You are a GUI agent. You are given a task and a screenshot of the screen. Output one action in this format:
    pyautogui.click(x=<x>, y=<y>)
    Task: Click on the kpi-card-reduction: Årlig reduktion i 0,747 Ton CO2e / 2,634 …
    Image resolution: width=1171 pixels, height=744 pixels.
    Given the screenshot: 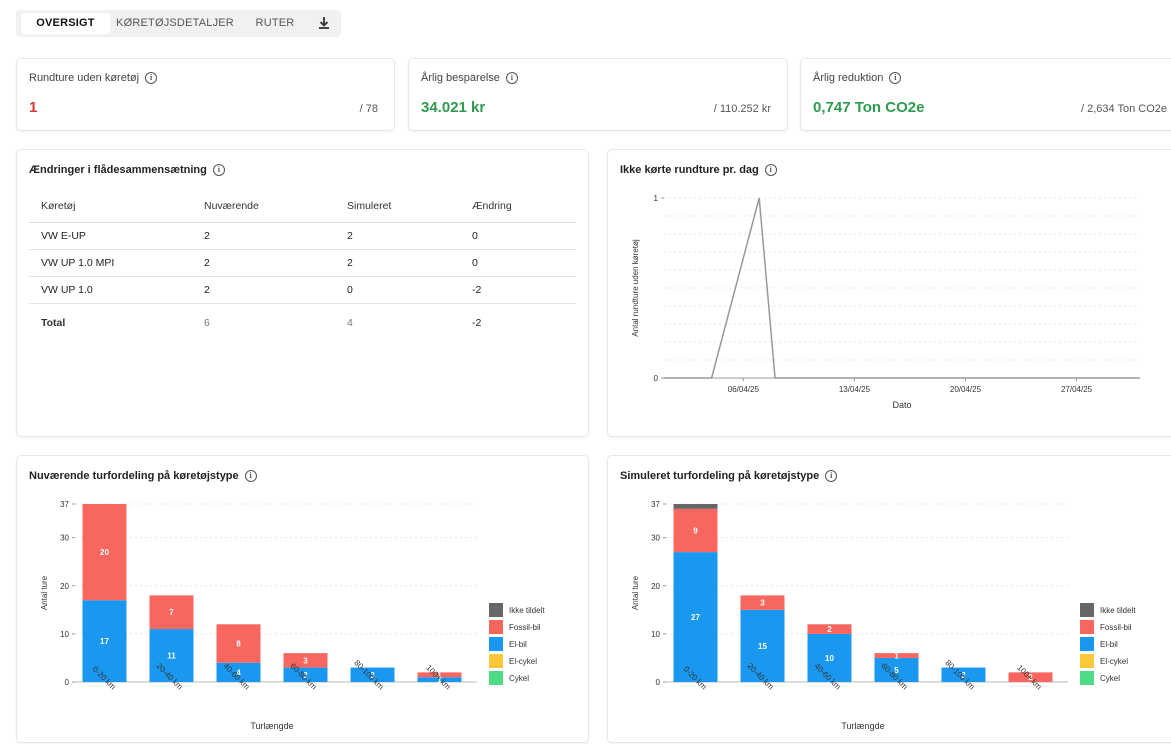 What is the action you would take?
    pyautogui.click(x=985, y=94)
    